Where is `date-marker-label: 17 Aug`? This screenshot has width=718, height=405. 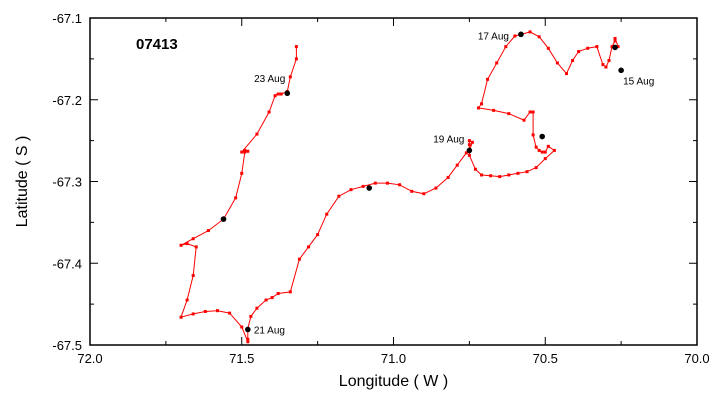 date-marker-label: 17 Aug is located at coordinates (493, 36).